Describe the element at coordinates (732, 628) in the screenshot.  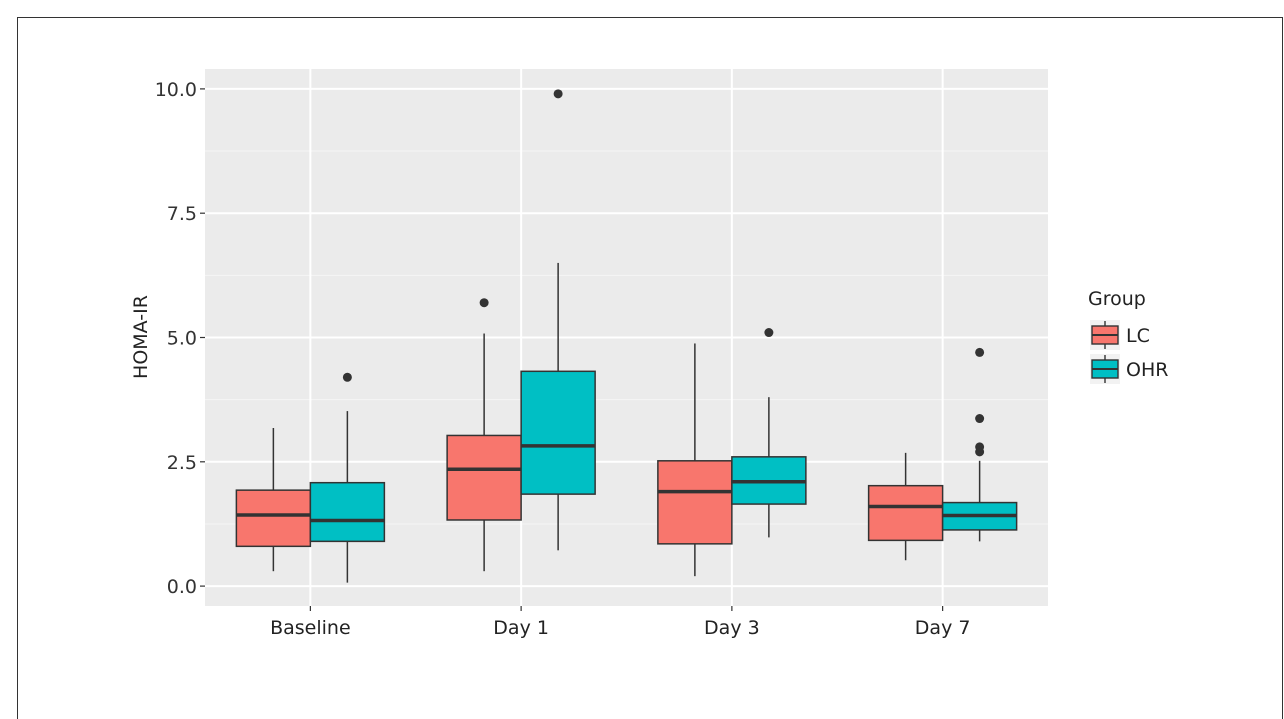
I see `x-tick-label: Day 3` at that location.